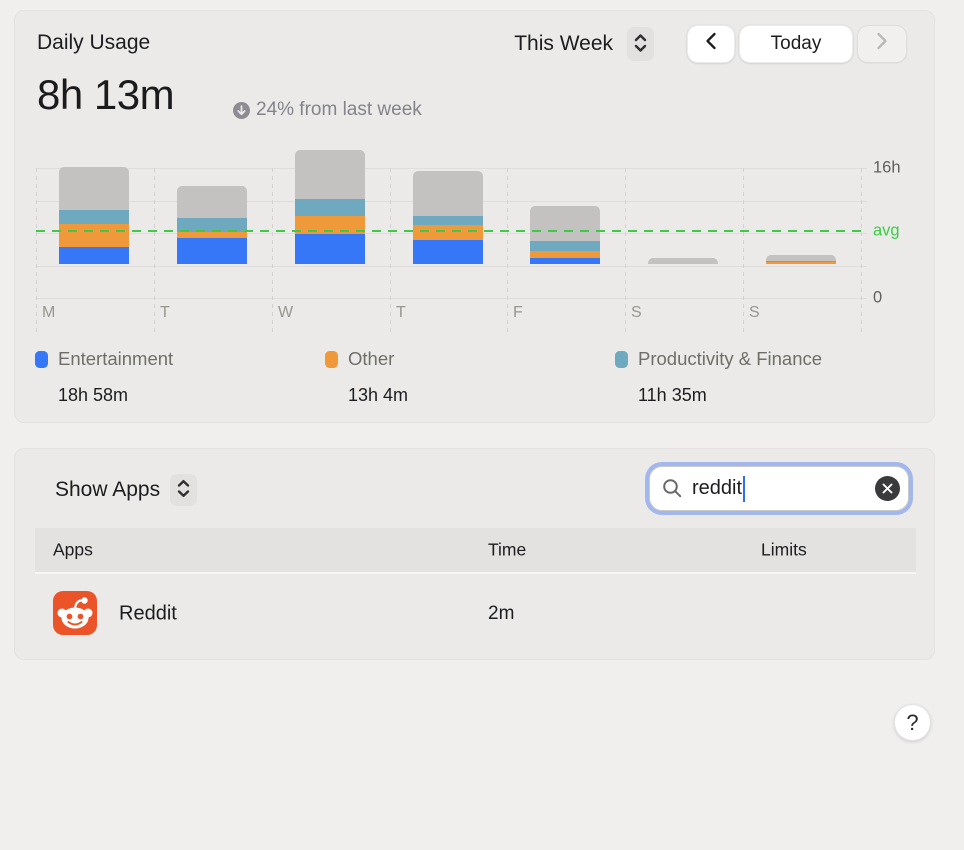 This screenshot has width=964, height=850. I want to click on productivity-finance-swatch, so click(621, 359).